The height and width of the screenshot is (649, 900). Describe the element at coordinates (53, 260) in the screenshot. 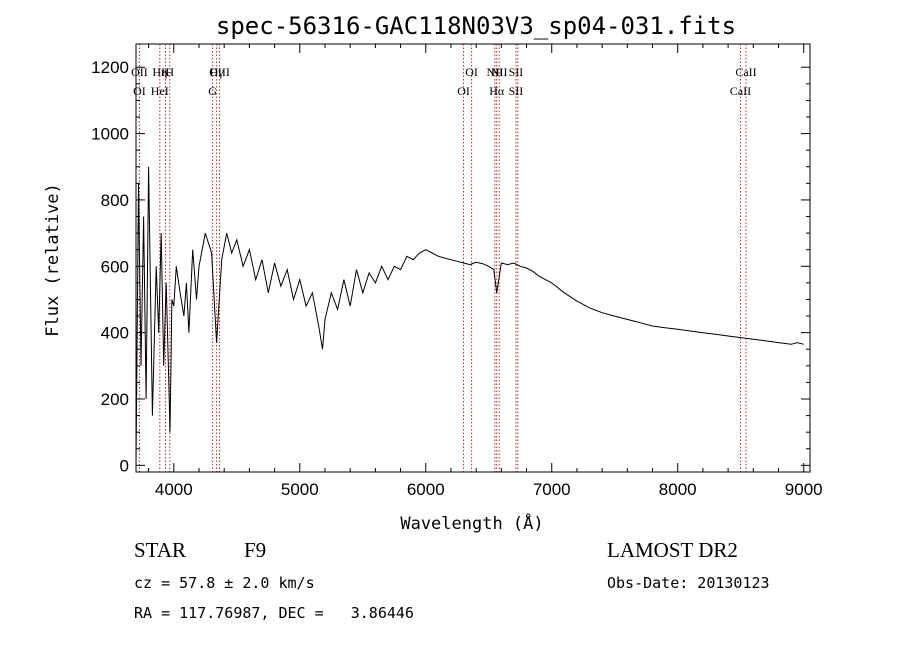

I see `y-axis-label: Flux (relative)` at that location.